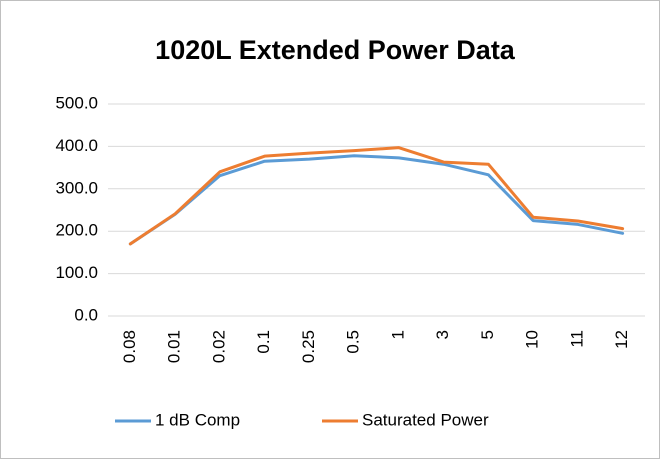 The image size is (660, 459). What do you see at coordinates (76, 230) in the screenshot?
I see `y-tick-label: 200.0` at bounding box center [76, 230].